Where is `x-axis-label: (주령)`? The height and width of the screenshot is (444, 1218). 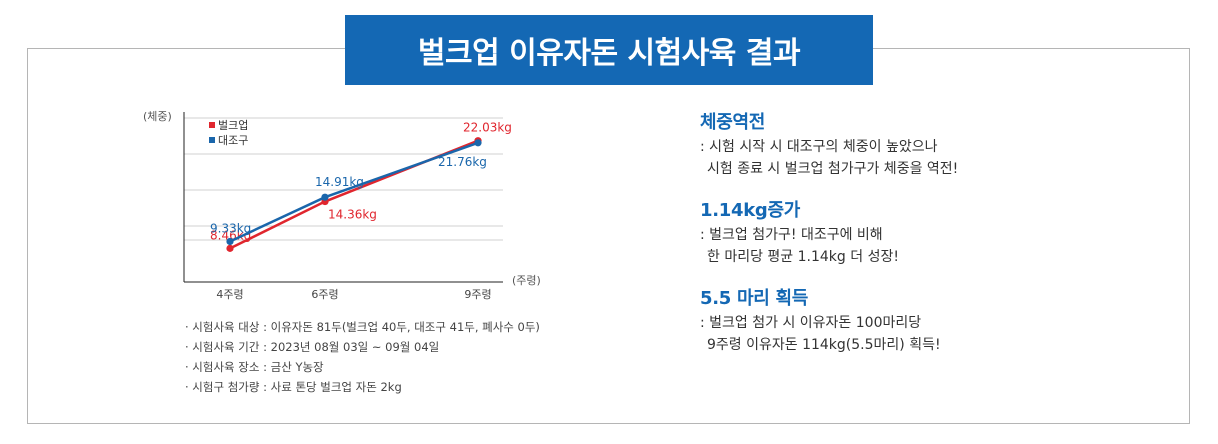
x-axis-label: (주령) is located at coordinates (526, 280).